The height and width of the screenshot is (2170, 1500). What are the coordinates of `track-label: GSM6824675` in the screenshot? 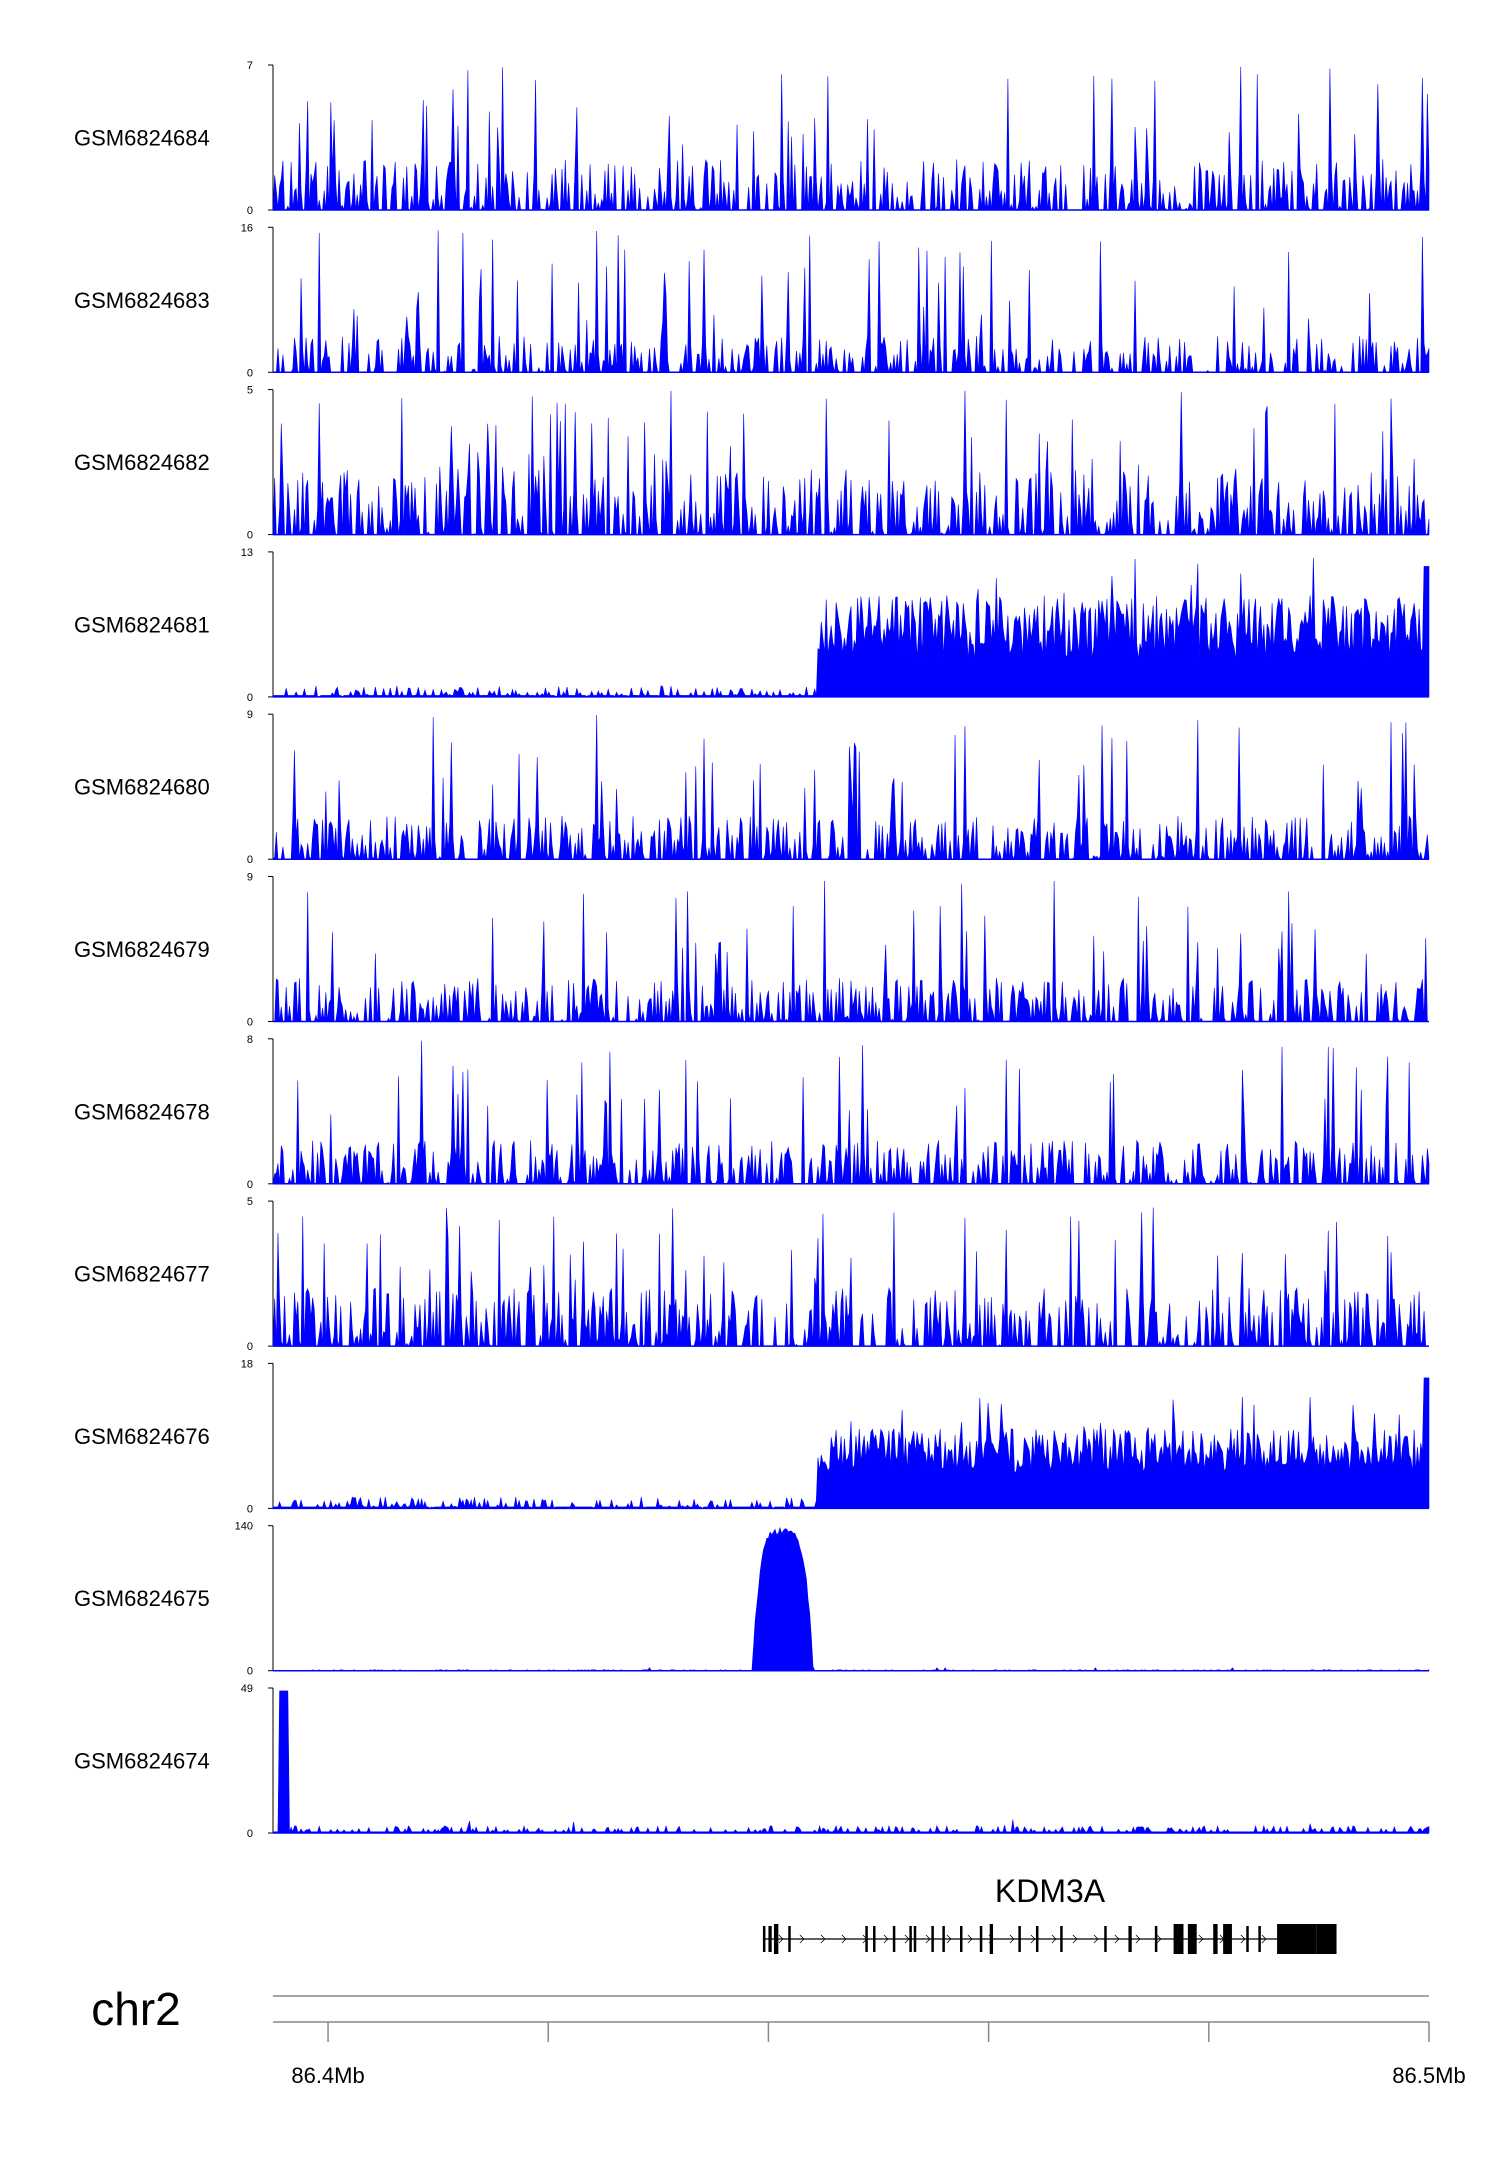 It's located at (142, 1598).